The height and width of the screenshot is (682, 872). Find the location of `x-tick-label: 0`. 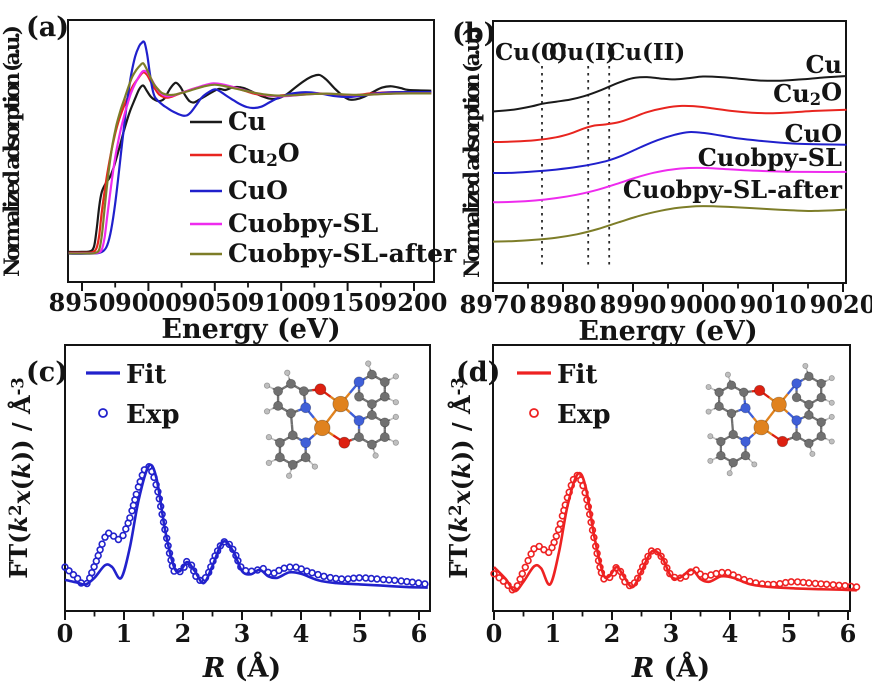

x-tick-label: 0 is located at coordinates (494, 633).